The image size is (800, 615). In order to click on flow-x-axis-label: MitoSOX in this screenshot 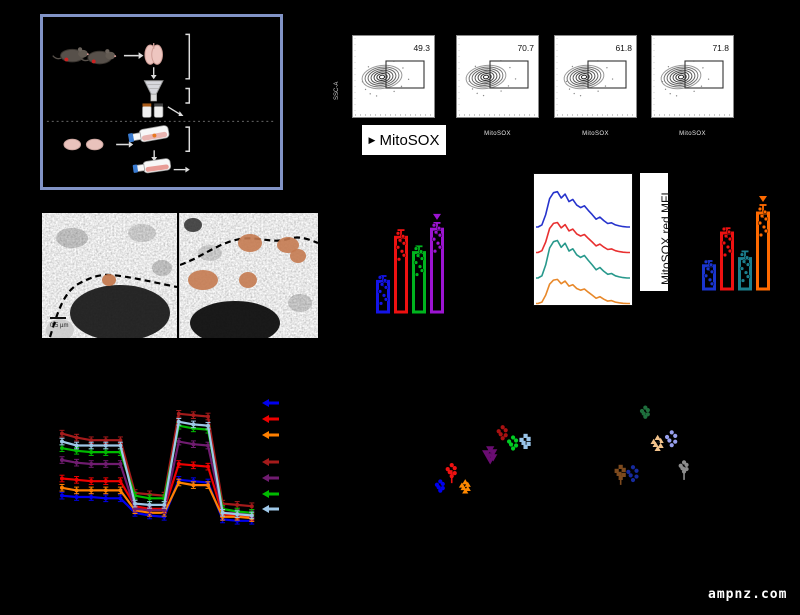, I will do `click(595, 134)`.